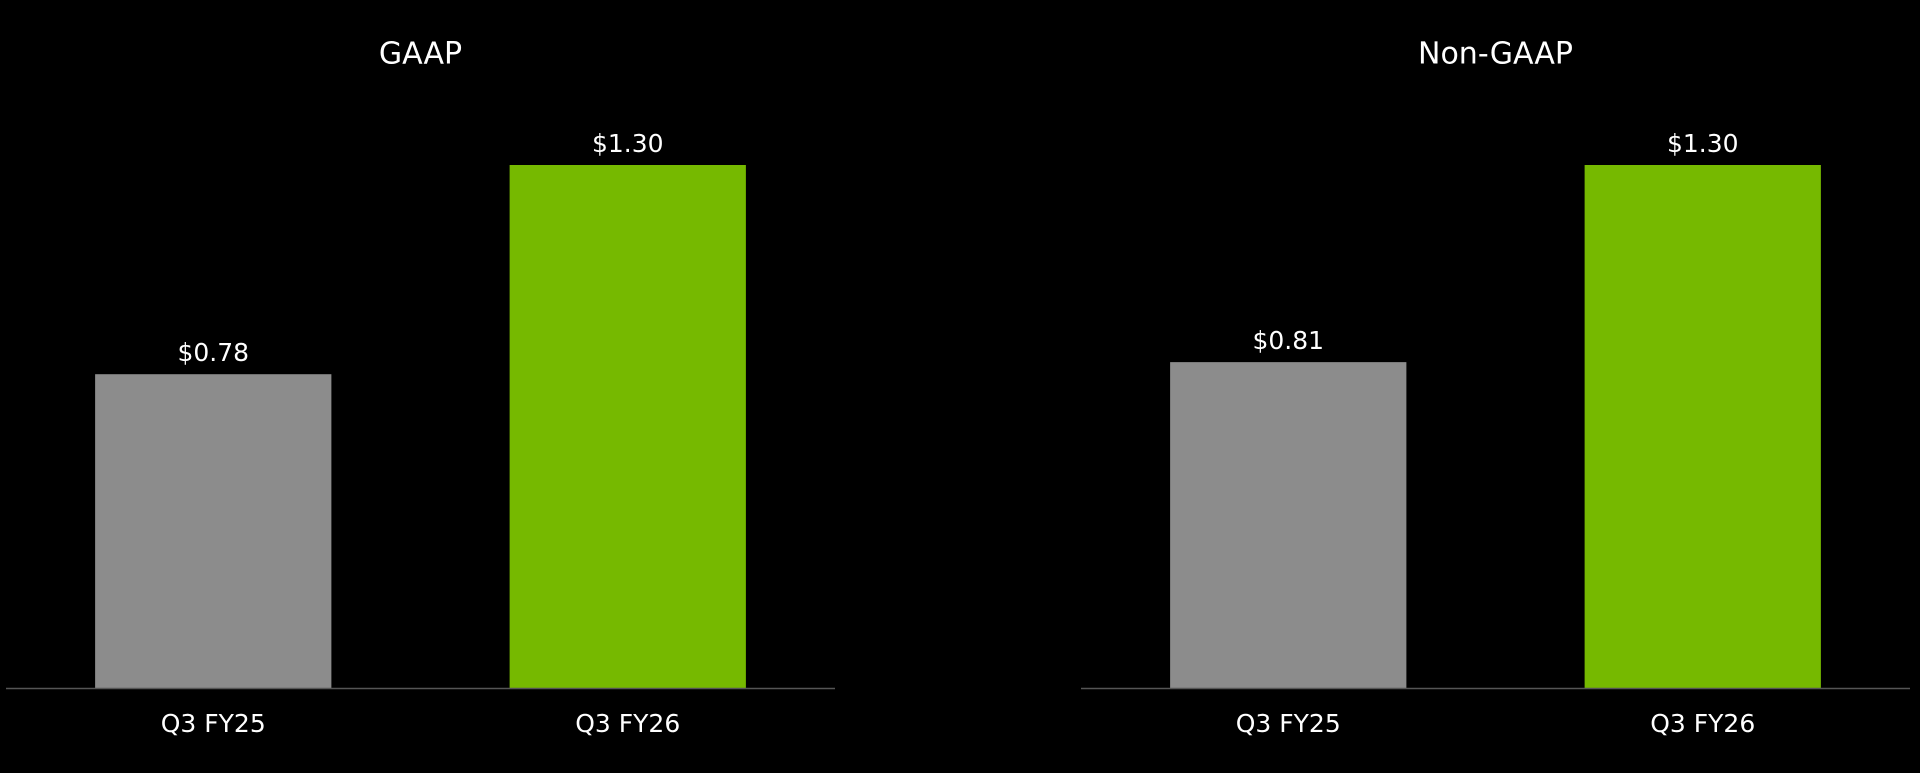  I want to click on value-label: $0.78, so click(213, 352).